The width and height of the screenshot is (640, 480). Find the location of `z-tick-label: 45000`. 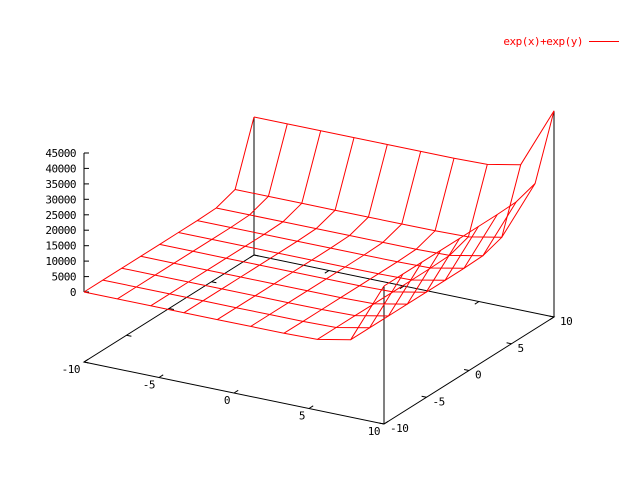

z-tick-label: 45000 is located at coordinates (60, 153).